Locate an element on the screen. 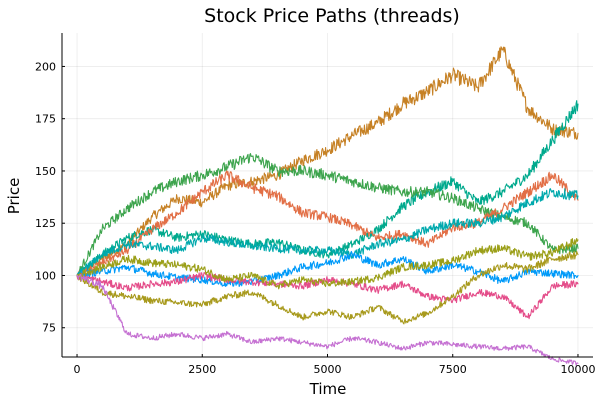 The height and width of the screenshot is (401, 604). x-tick-label: 5000 is located at coordinates (328, 369).